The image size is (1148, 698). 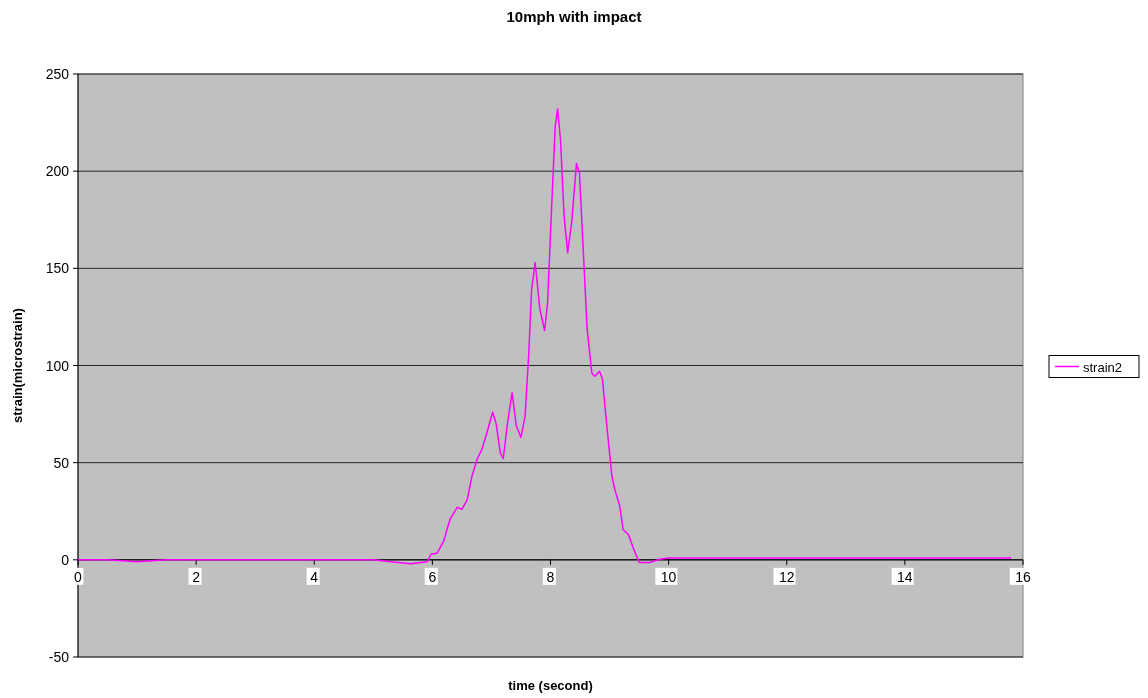 I want to click on x-tick-label: 4, so click(x=314, y=576).